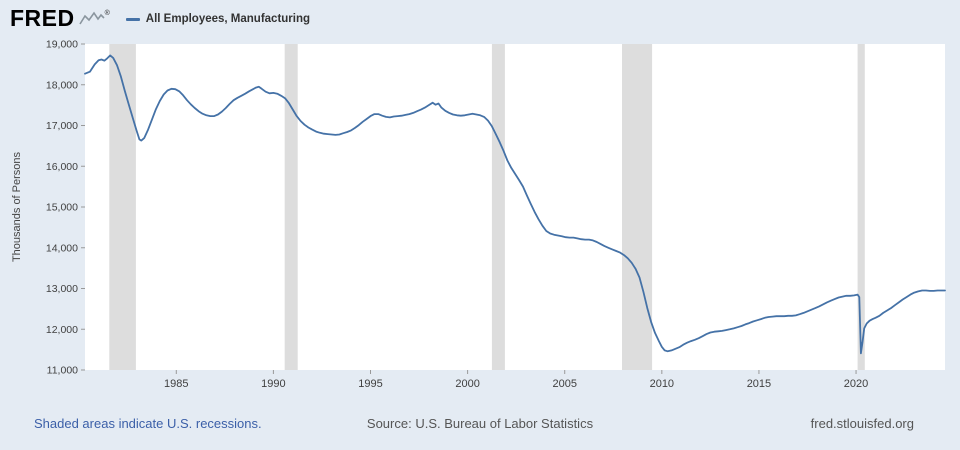 This screenshot has width=960, height=450. I want to click on y-tick-label: 13,000, so click(62, 289).